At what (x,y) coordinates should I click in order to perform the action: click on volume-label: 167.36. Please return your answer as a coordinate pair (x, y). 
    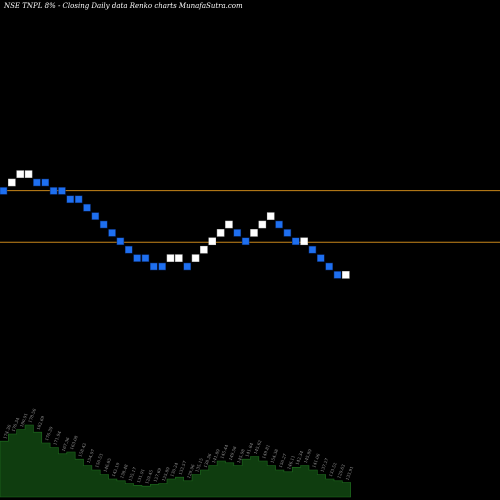
    Looking at the image, I should click on (66, 444).